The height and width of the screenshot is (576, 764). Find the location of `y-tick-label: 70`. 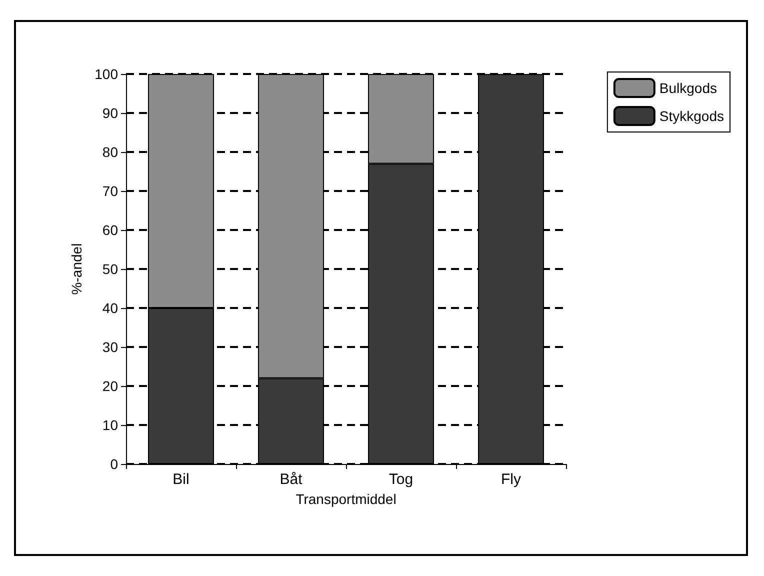

y-tick-label: 70 is located at coordinates (110, 191).